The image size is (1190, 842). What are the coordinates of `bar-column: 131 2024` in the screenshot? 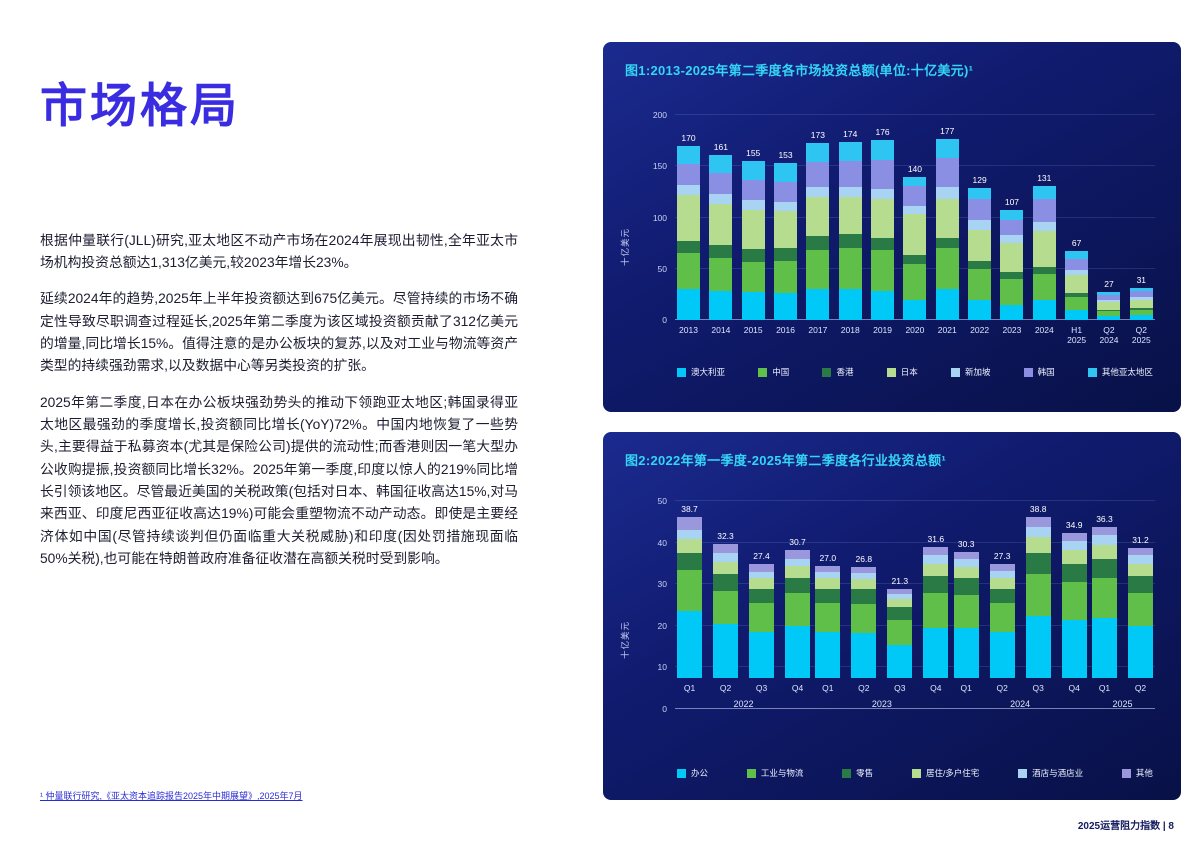 It's located at (1044, 225).